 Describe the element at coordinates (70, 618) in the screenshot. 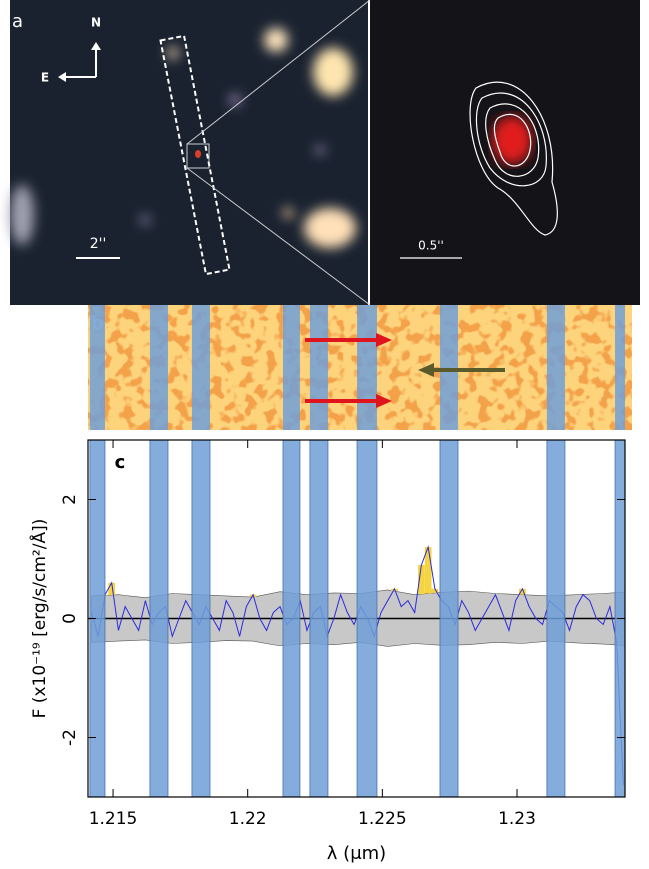

I see `y-tick-label: 0` at that location.